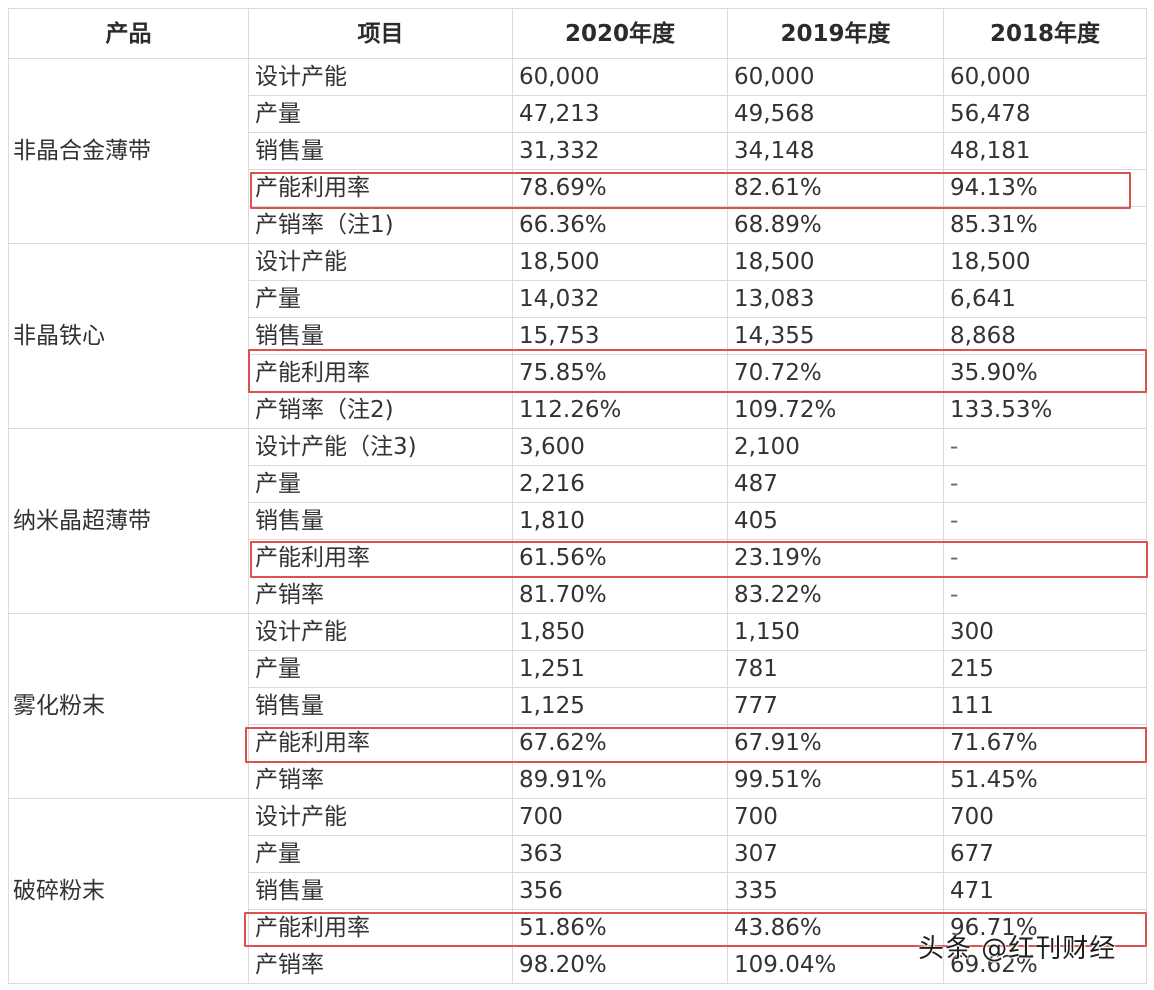 The image size is (1154, 990). Describe the element at coordinates (128, 891) in the screenshot. I see `product-cell: 破碎粉末` at that location.